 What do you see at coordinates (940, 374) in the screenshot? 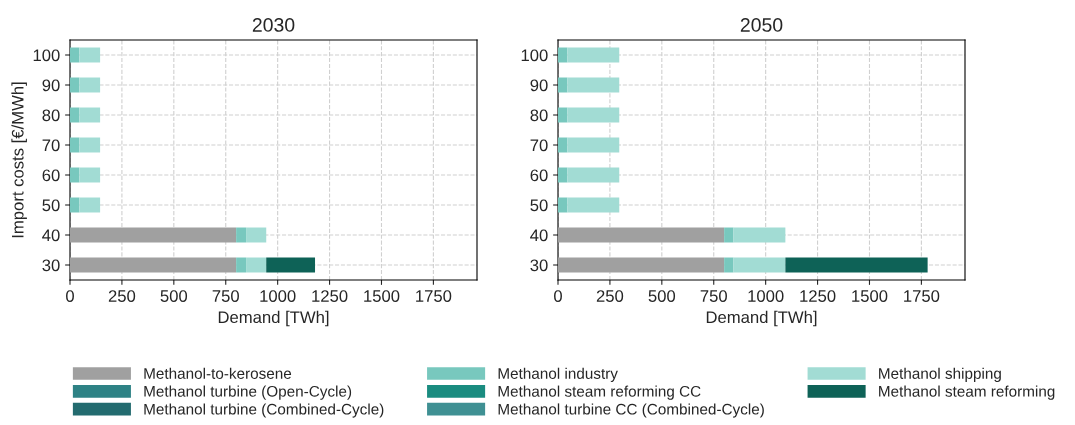
I see `legend-label: Methanol shipping` at bounding box center [940, 374].